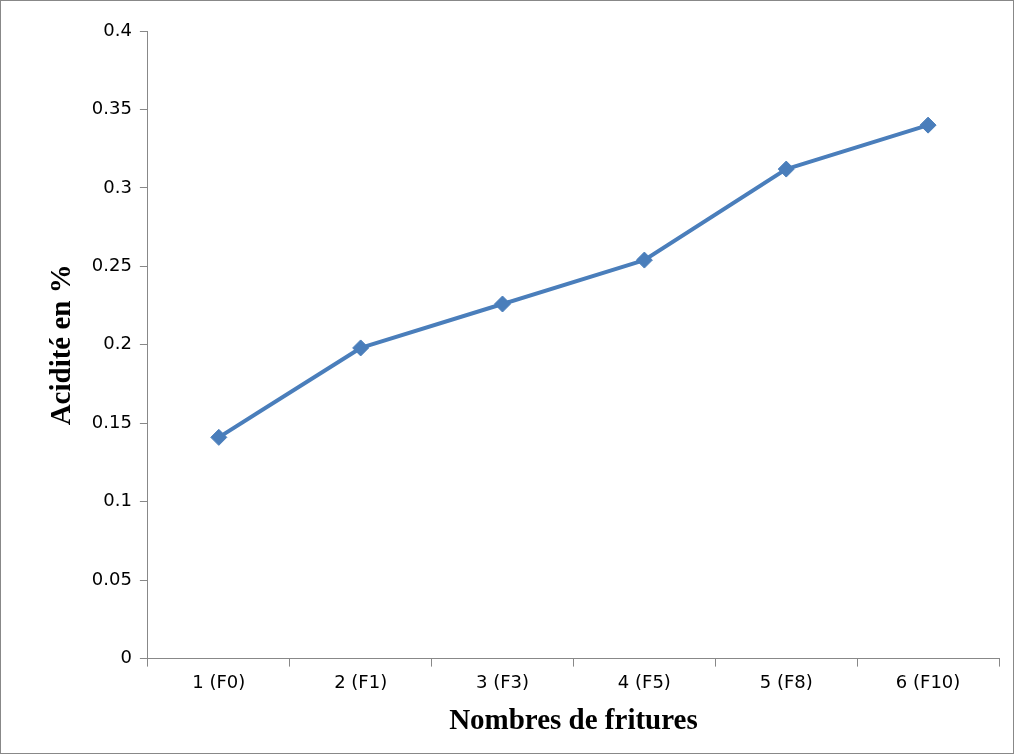  I want to click on x-tick-label: 3 (F3), so click(503, 682).